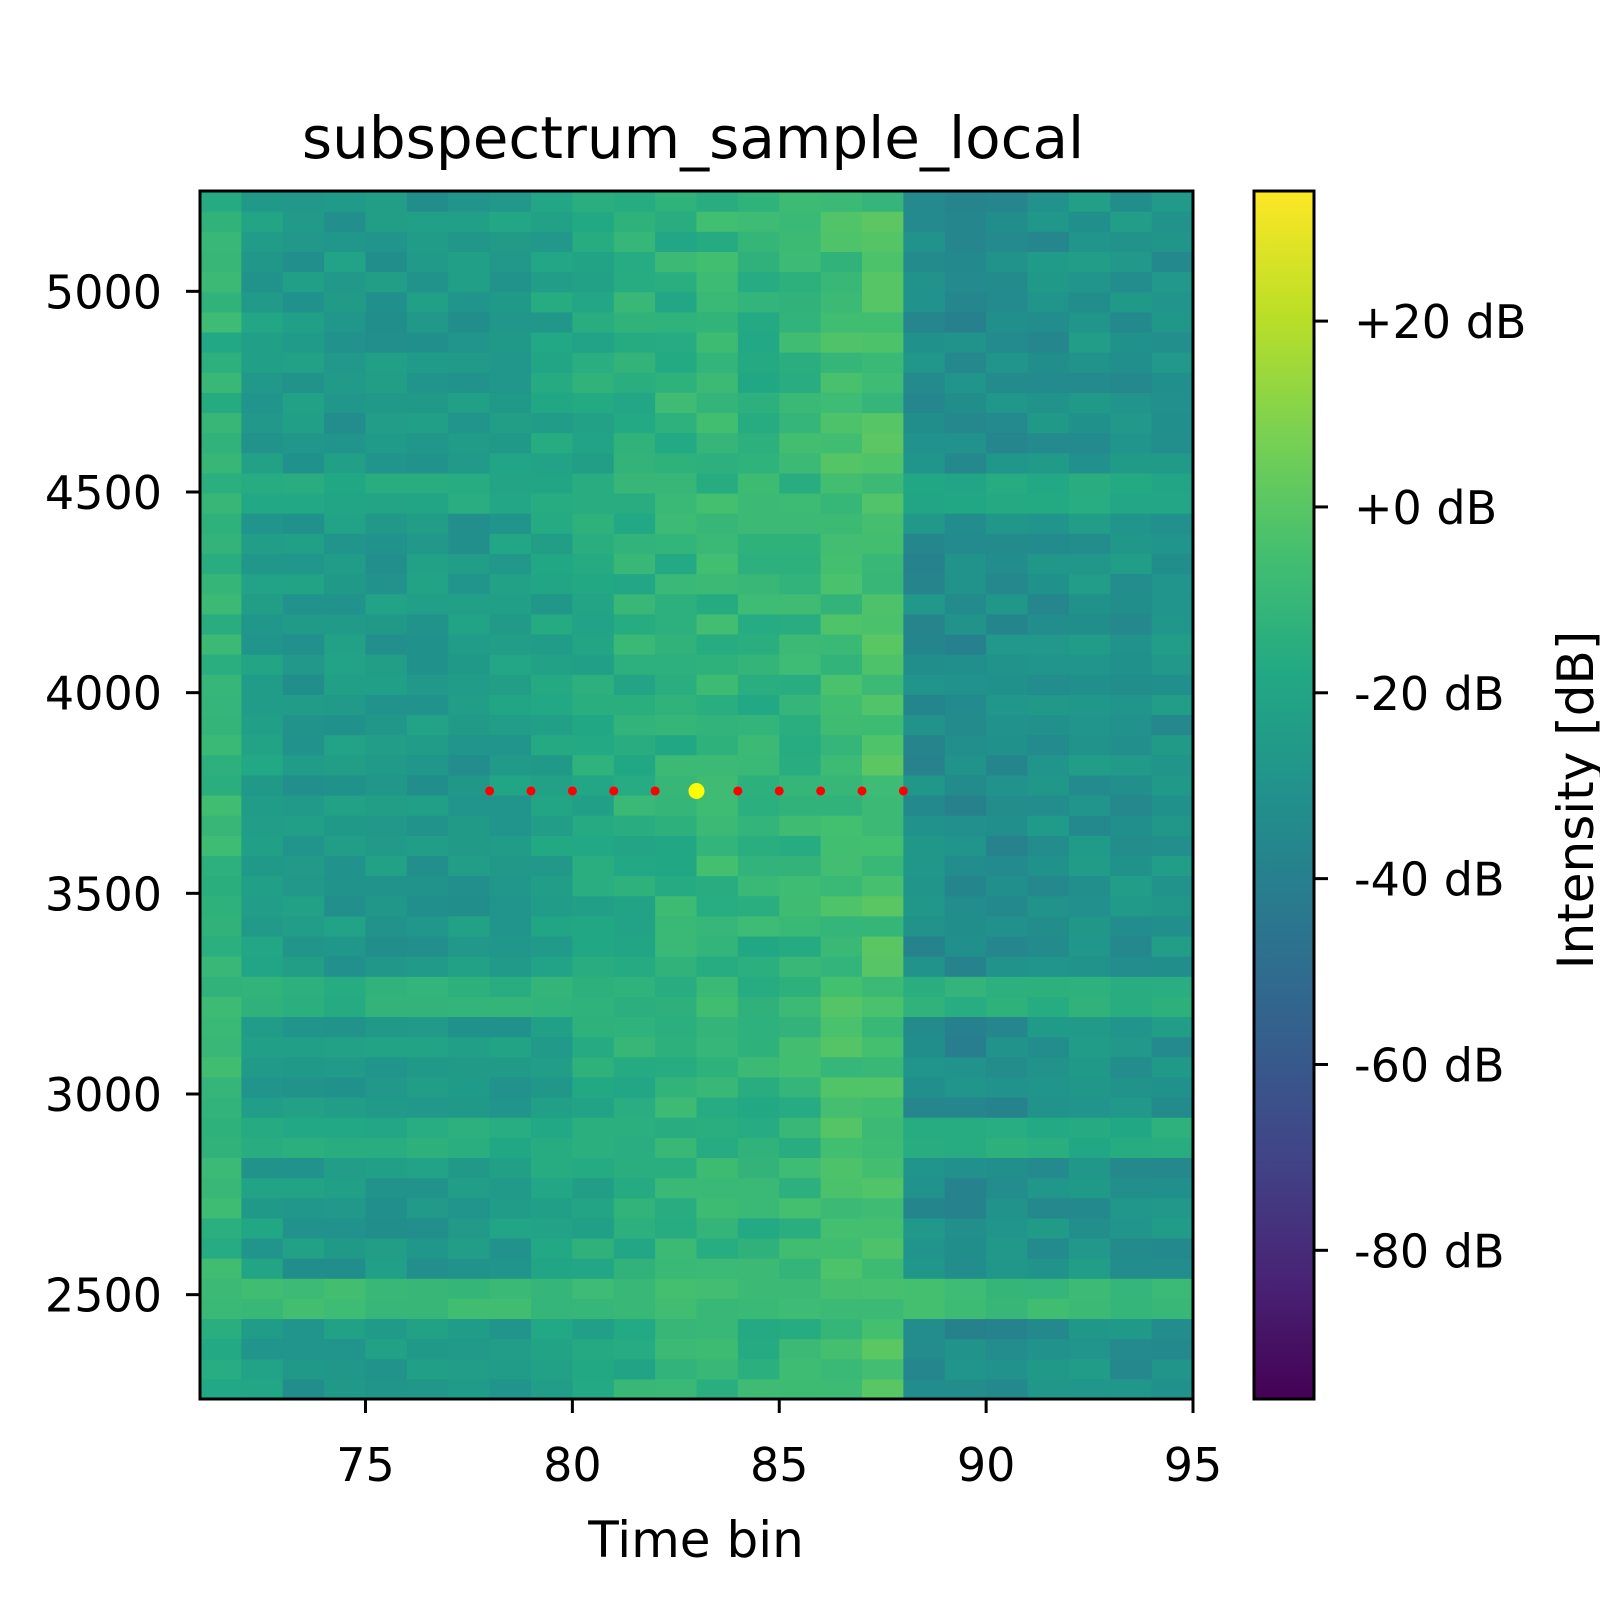 This screenshot has width=1600, height=1600. I want to click on sample-point, so click(779, 791).